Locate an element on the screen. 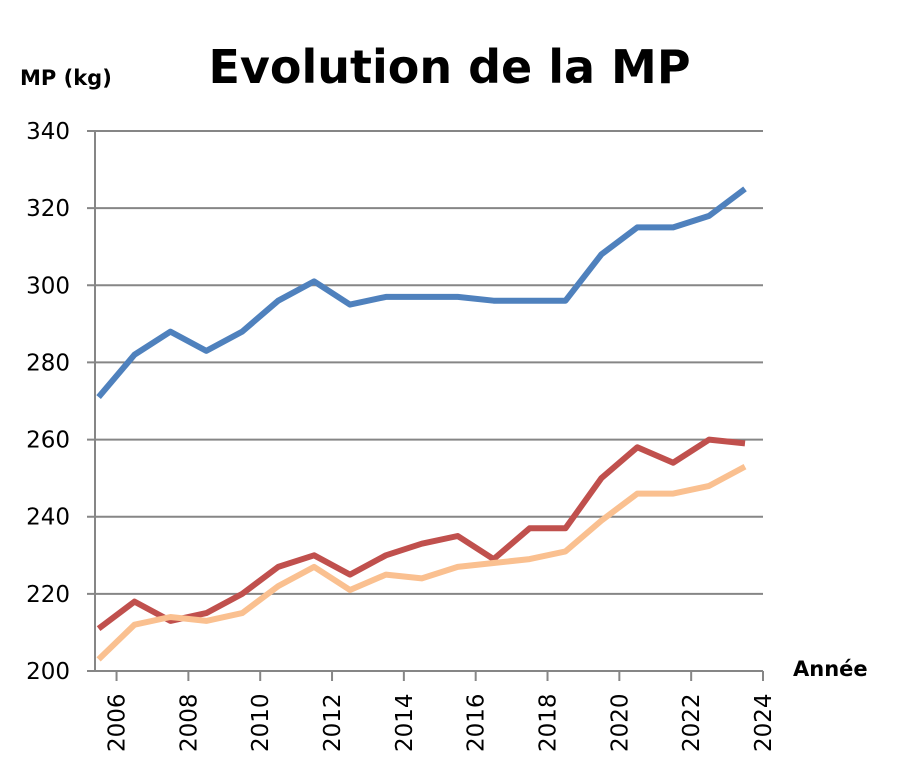 Image resolution: width=899 pixels, height=769 pixels. x-tick-labels: 2006 2008 2010 2012 2014 2016 2018 2020 2022 2024 is located at coordinates (441, 722).